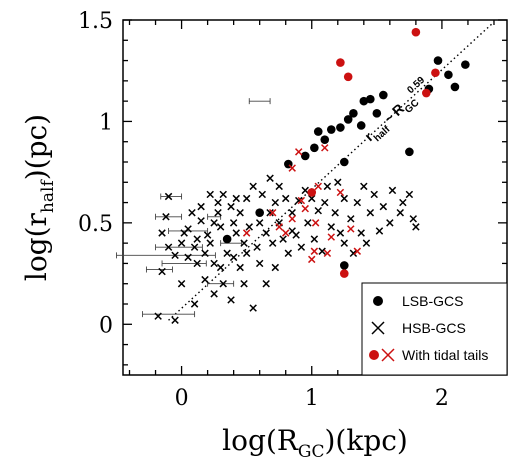 The height and width of the screenshot is (470, 520). I want to click on y-tick-label: 0, so click(106, 325).